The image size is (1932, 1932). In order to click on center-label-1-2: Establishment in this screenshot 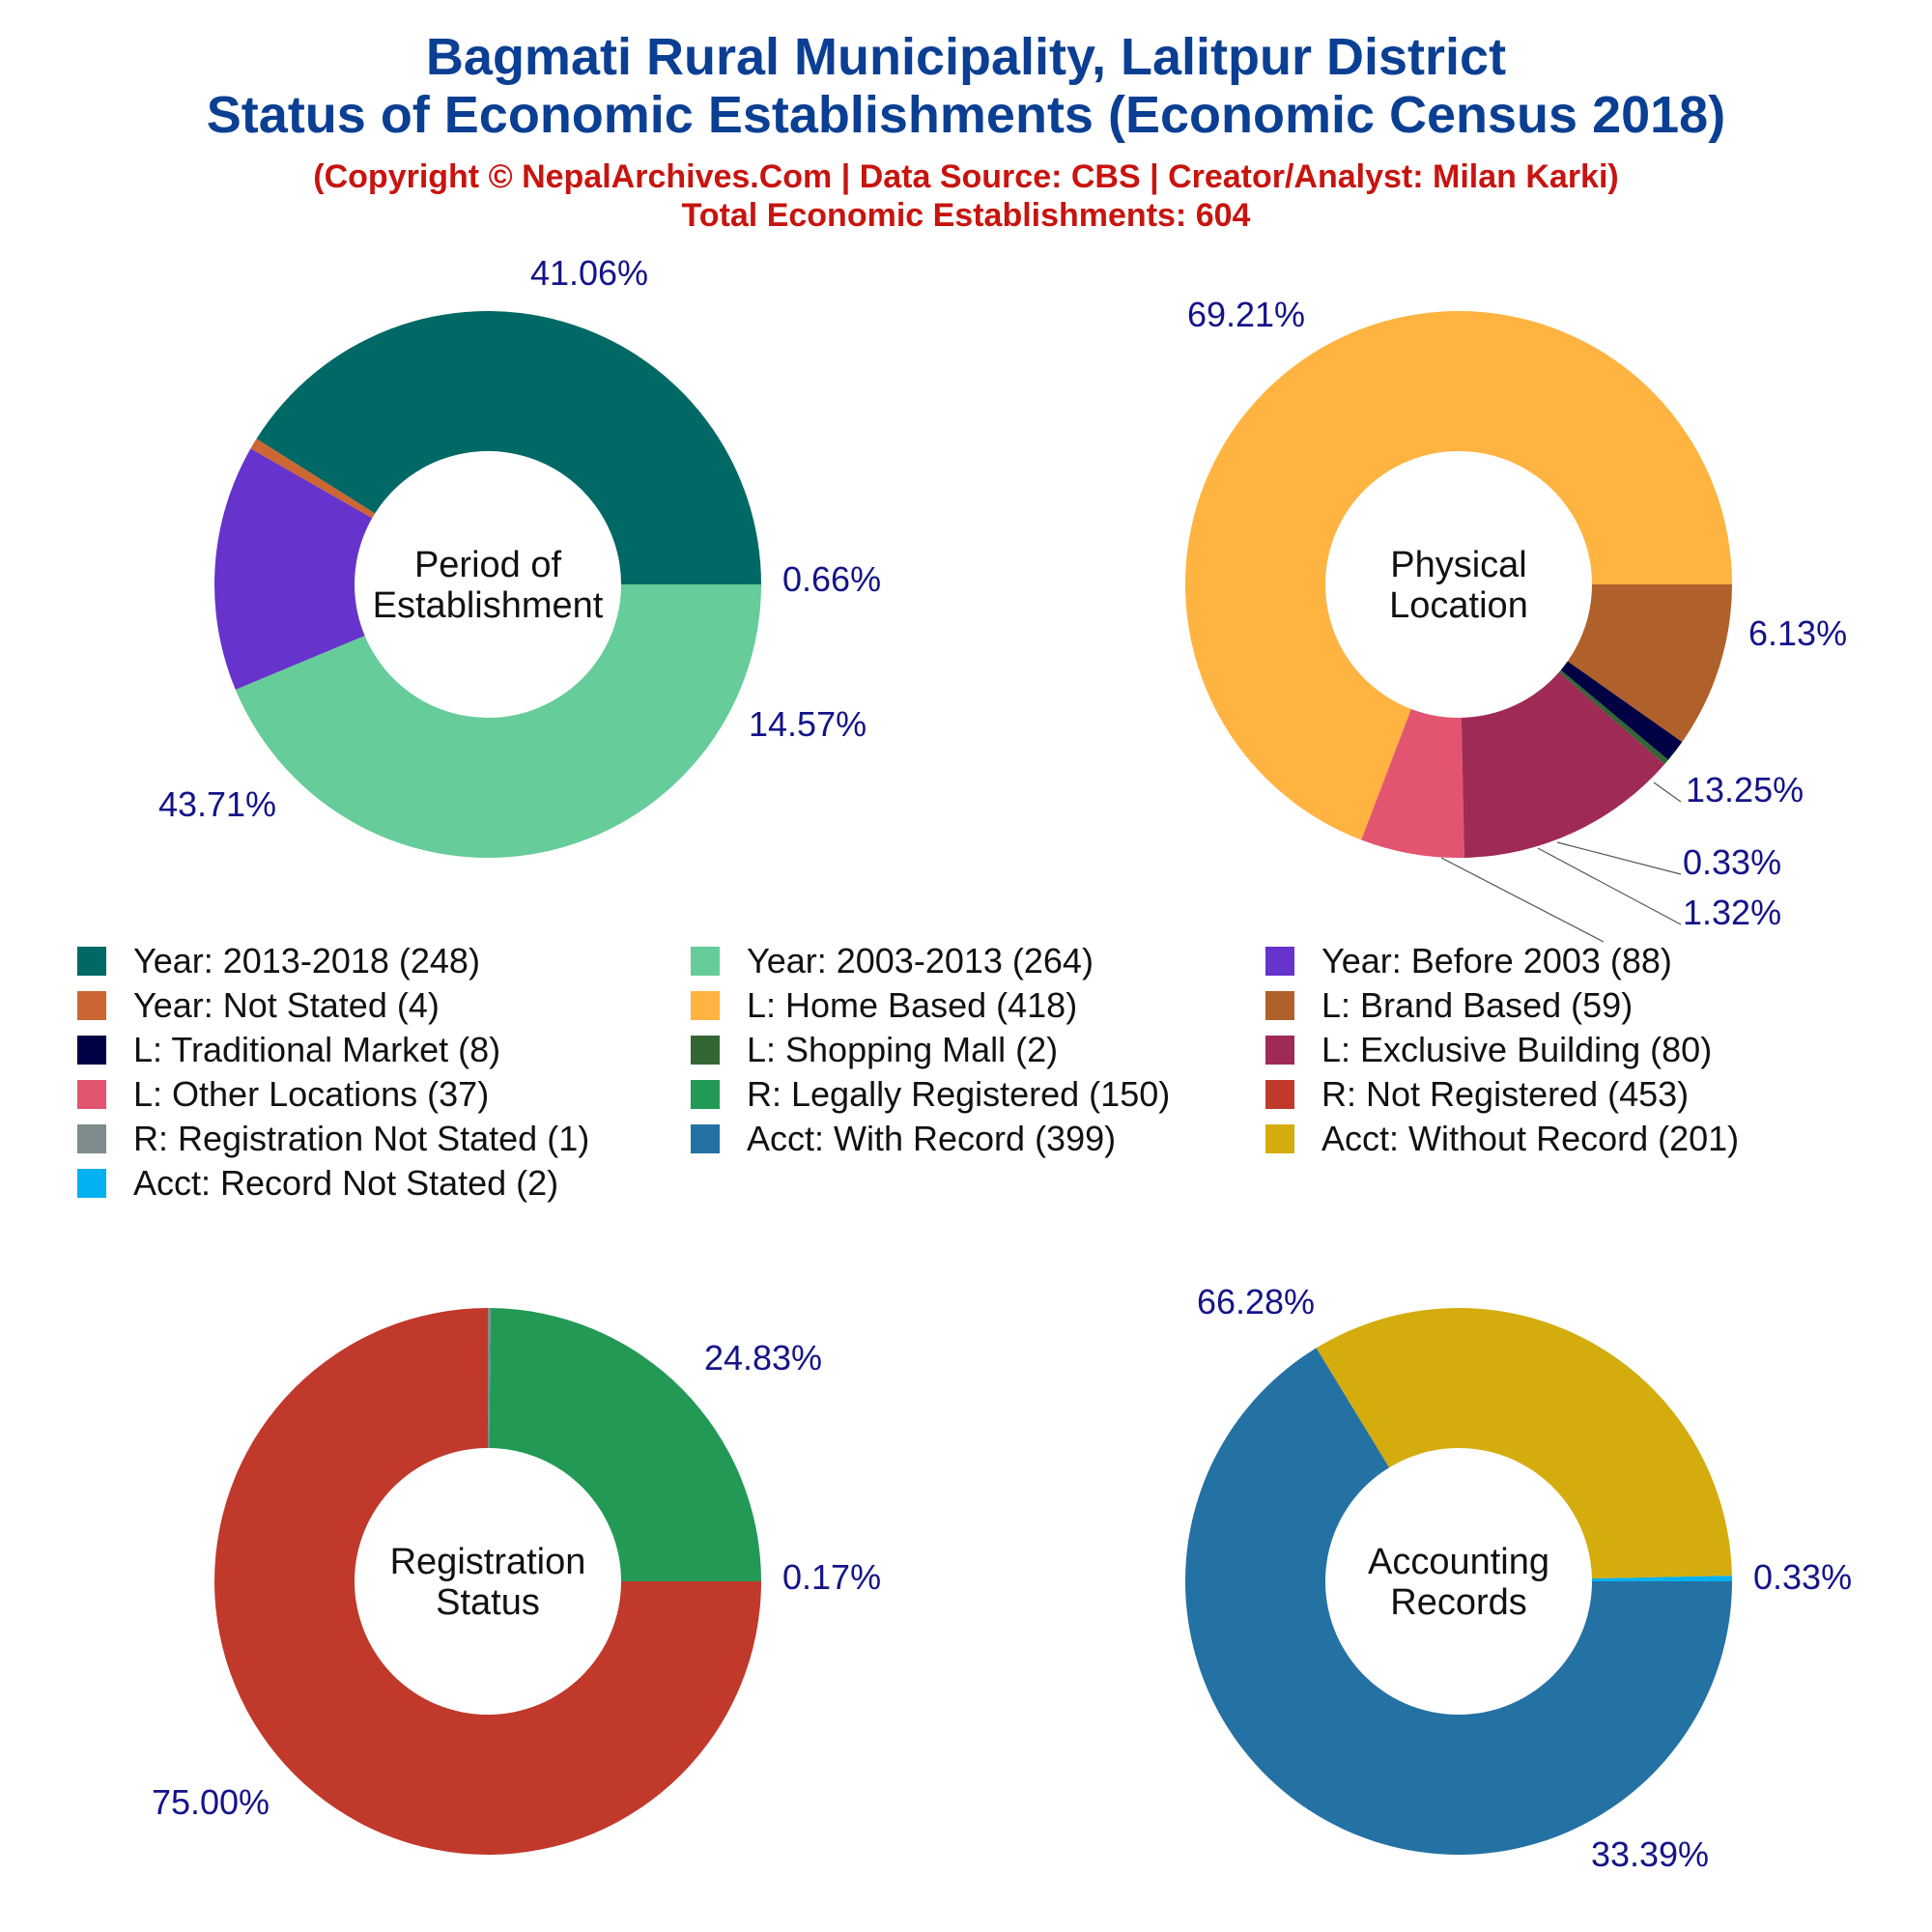, I will do `click(488, 605)`.